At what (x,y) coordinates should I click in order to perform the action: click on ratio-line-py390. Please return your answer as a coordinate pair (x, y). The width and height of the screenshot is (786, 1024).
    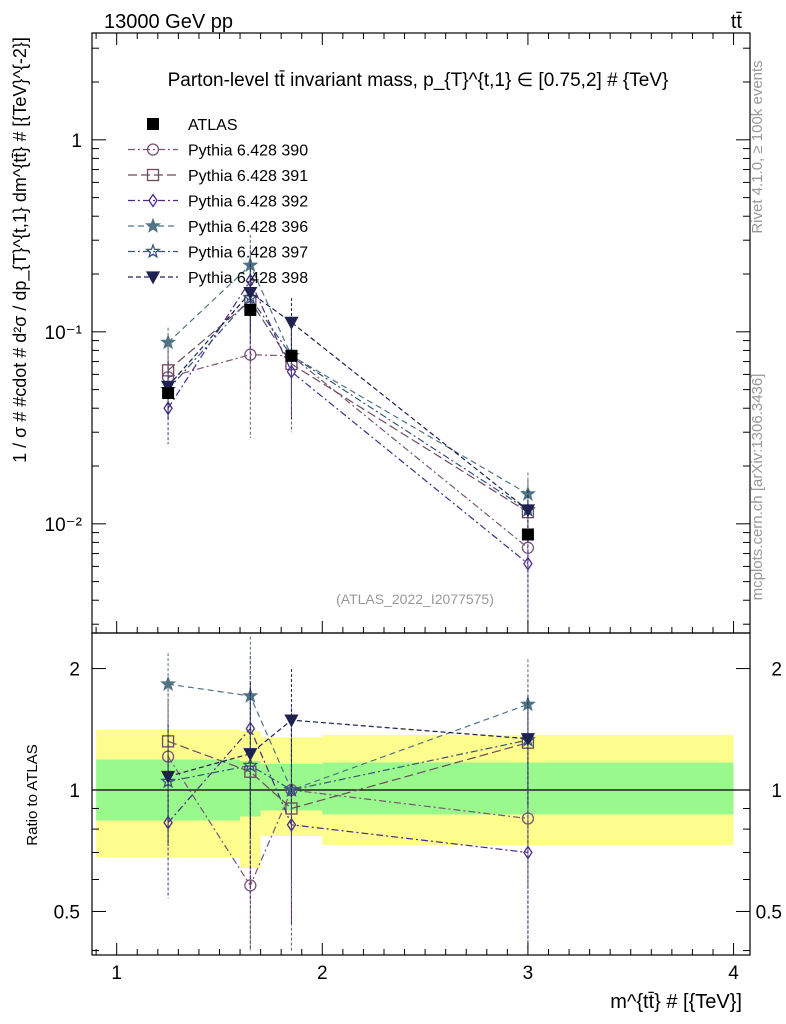
    Looking at the image, I should click on (347, 821).